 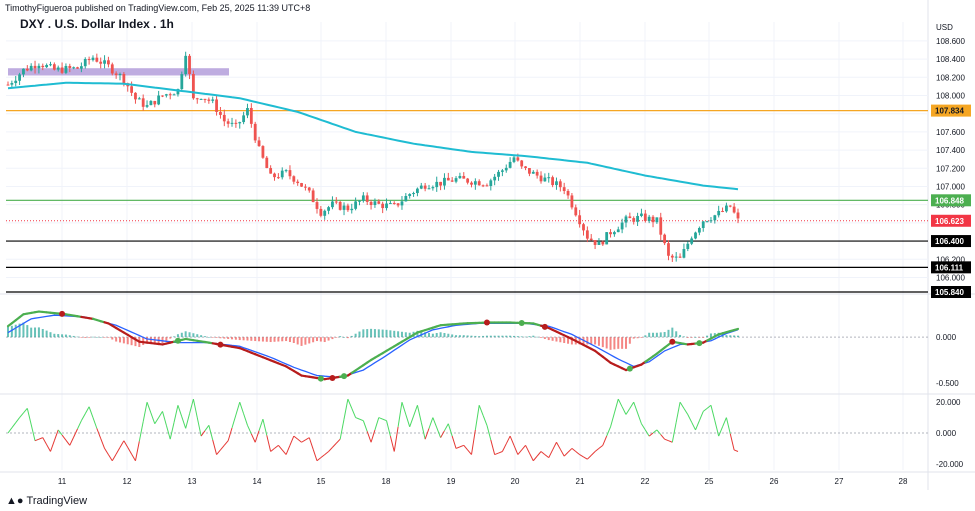 I want to click on oscillator-pane, so click(x=467, y=346).